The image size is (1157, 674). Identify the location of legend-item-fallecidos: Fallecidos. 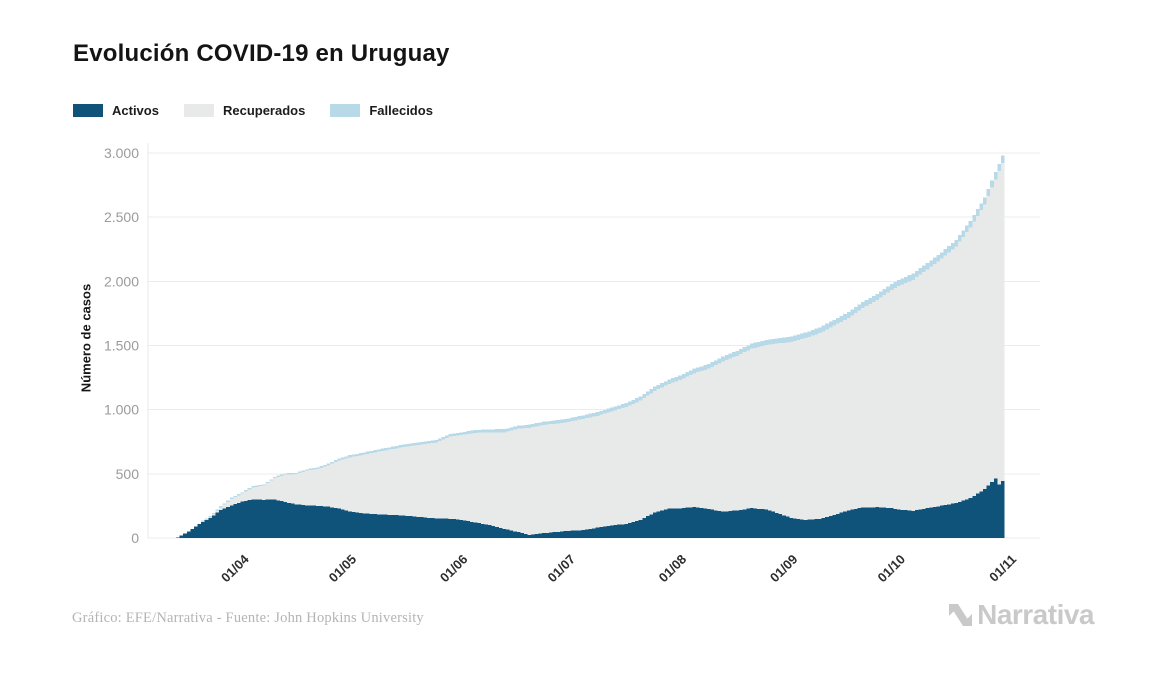
(381, 110).